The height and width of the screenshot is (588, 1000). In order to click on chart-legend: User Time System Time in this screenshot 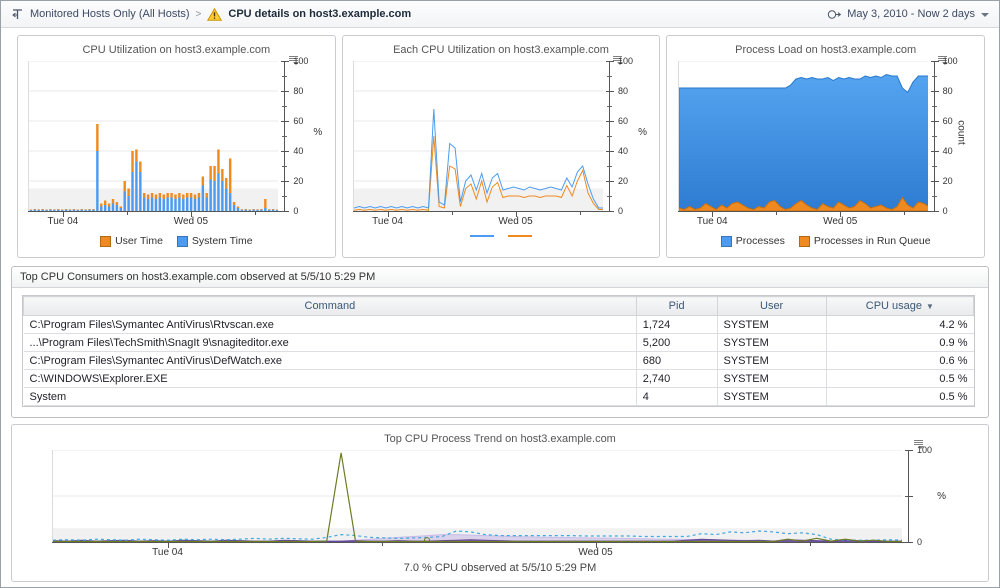, I will do `click(176, 241)`.